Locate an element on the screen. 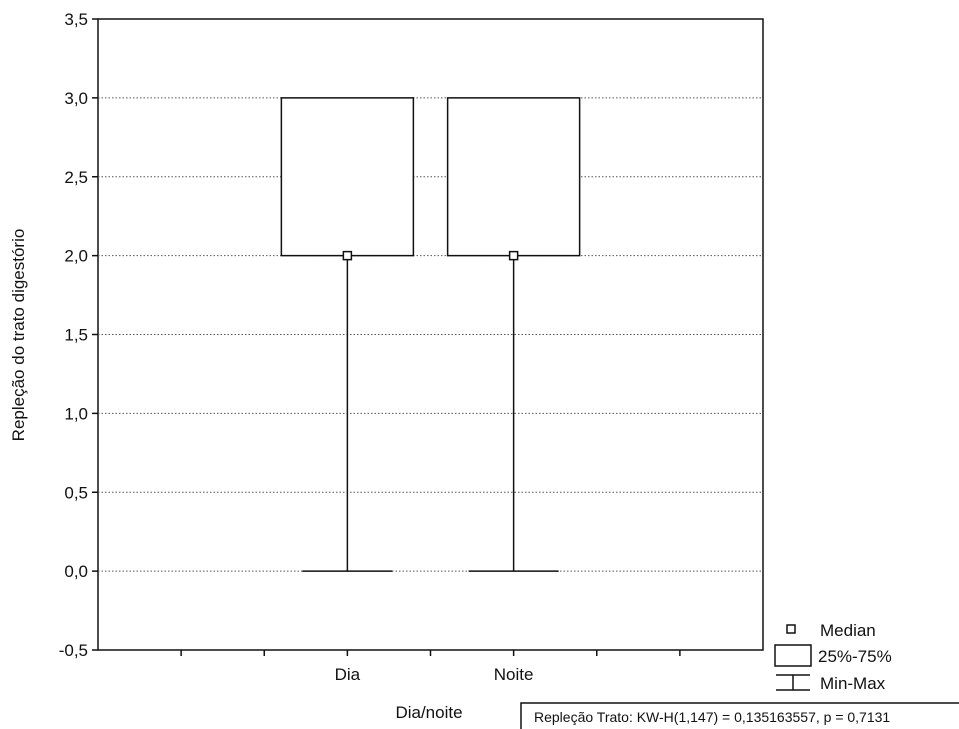 Image resolution: width=959 pixels, height=729 pixels. x-tick-label: Dia is located at coordinates (348, 674).